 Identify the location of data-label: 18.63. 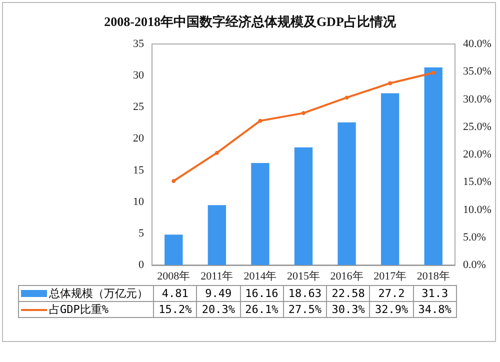
(305, 294).